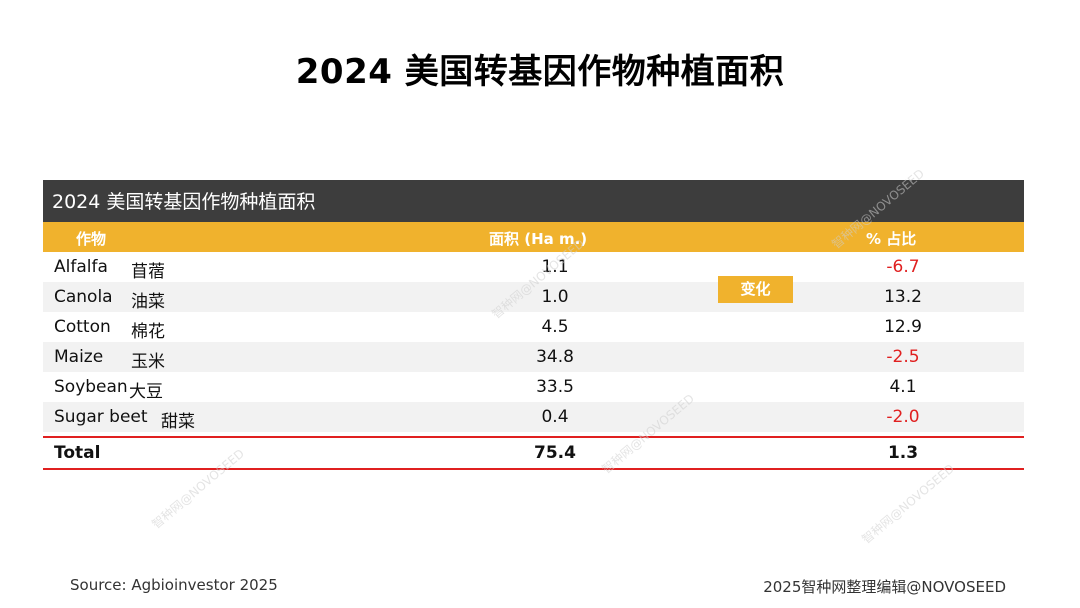 The width and height of the screenshot is (1080, 608). Describe the element at coordinates (903, 297) in the screenshot. I see `crop-pct-value: 13.2` at that location.